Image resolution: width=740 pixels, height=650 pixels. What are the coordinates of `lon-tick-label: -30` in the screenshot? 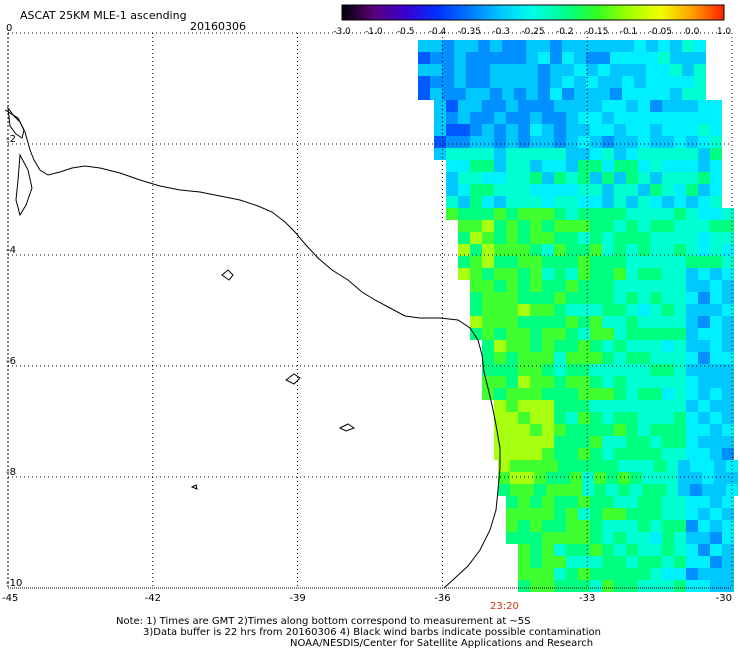 It's located at (724, 598).